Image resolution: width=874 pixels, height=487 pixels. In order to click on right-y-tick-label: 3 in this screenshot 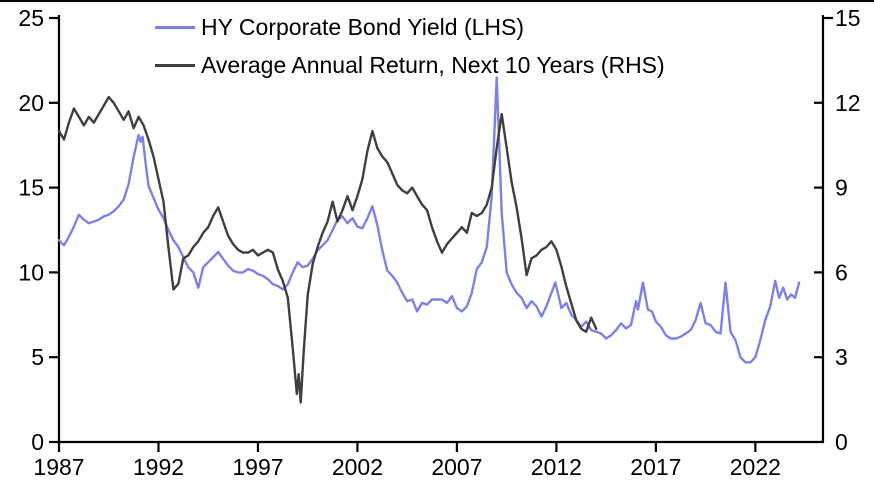, I will do `click(841, 357)`.